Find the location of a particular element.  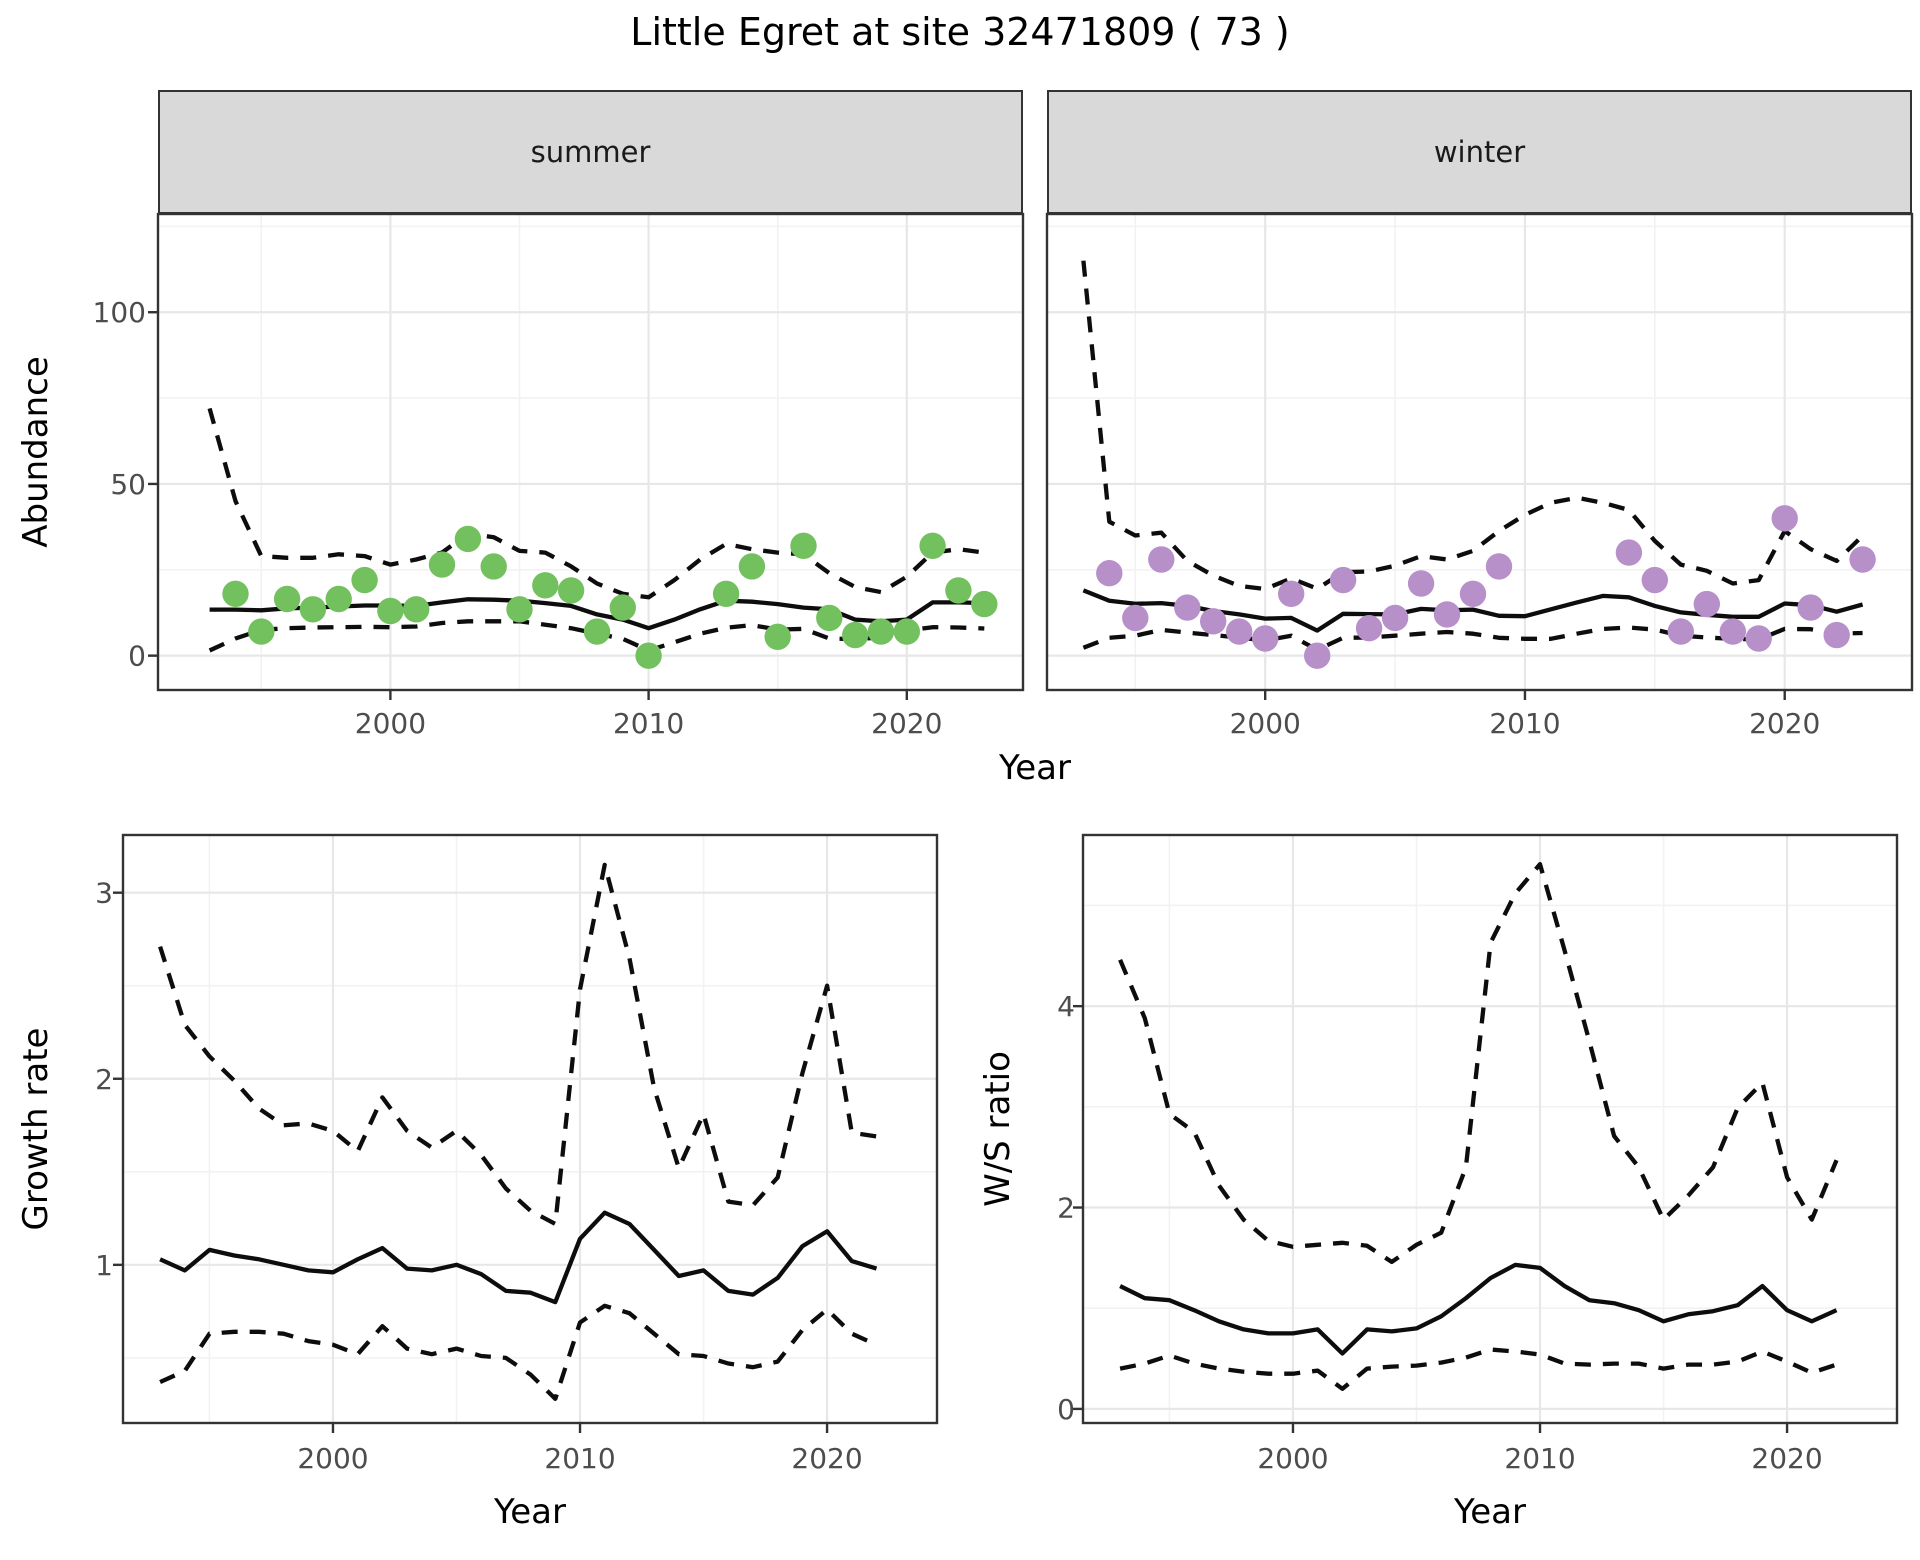

growth-rate-x-tick-label: 2020 is located at coordinates (826, 1458).